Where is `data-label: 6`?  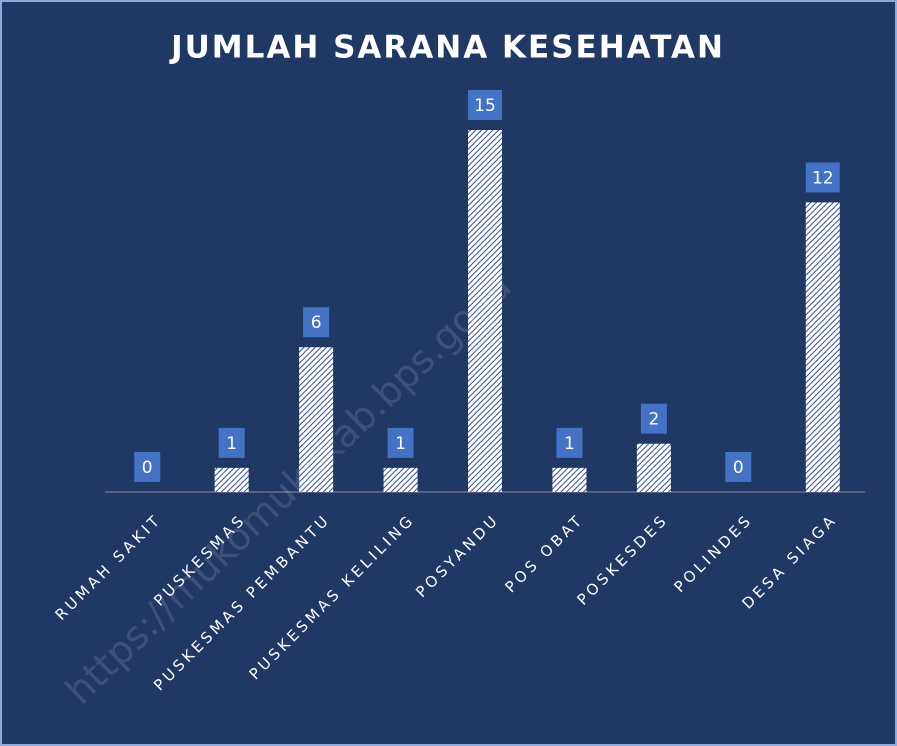
data-label: 6 is located at coordinates (316, 323).